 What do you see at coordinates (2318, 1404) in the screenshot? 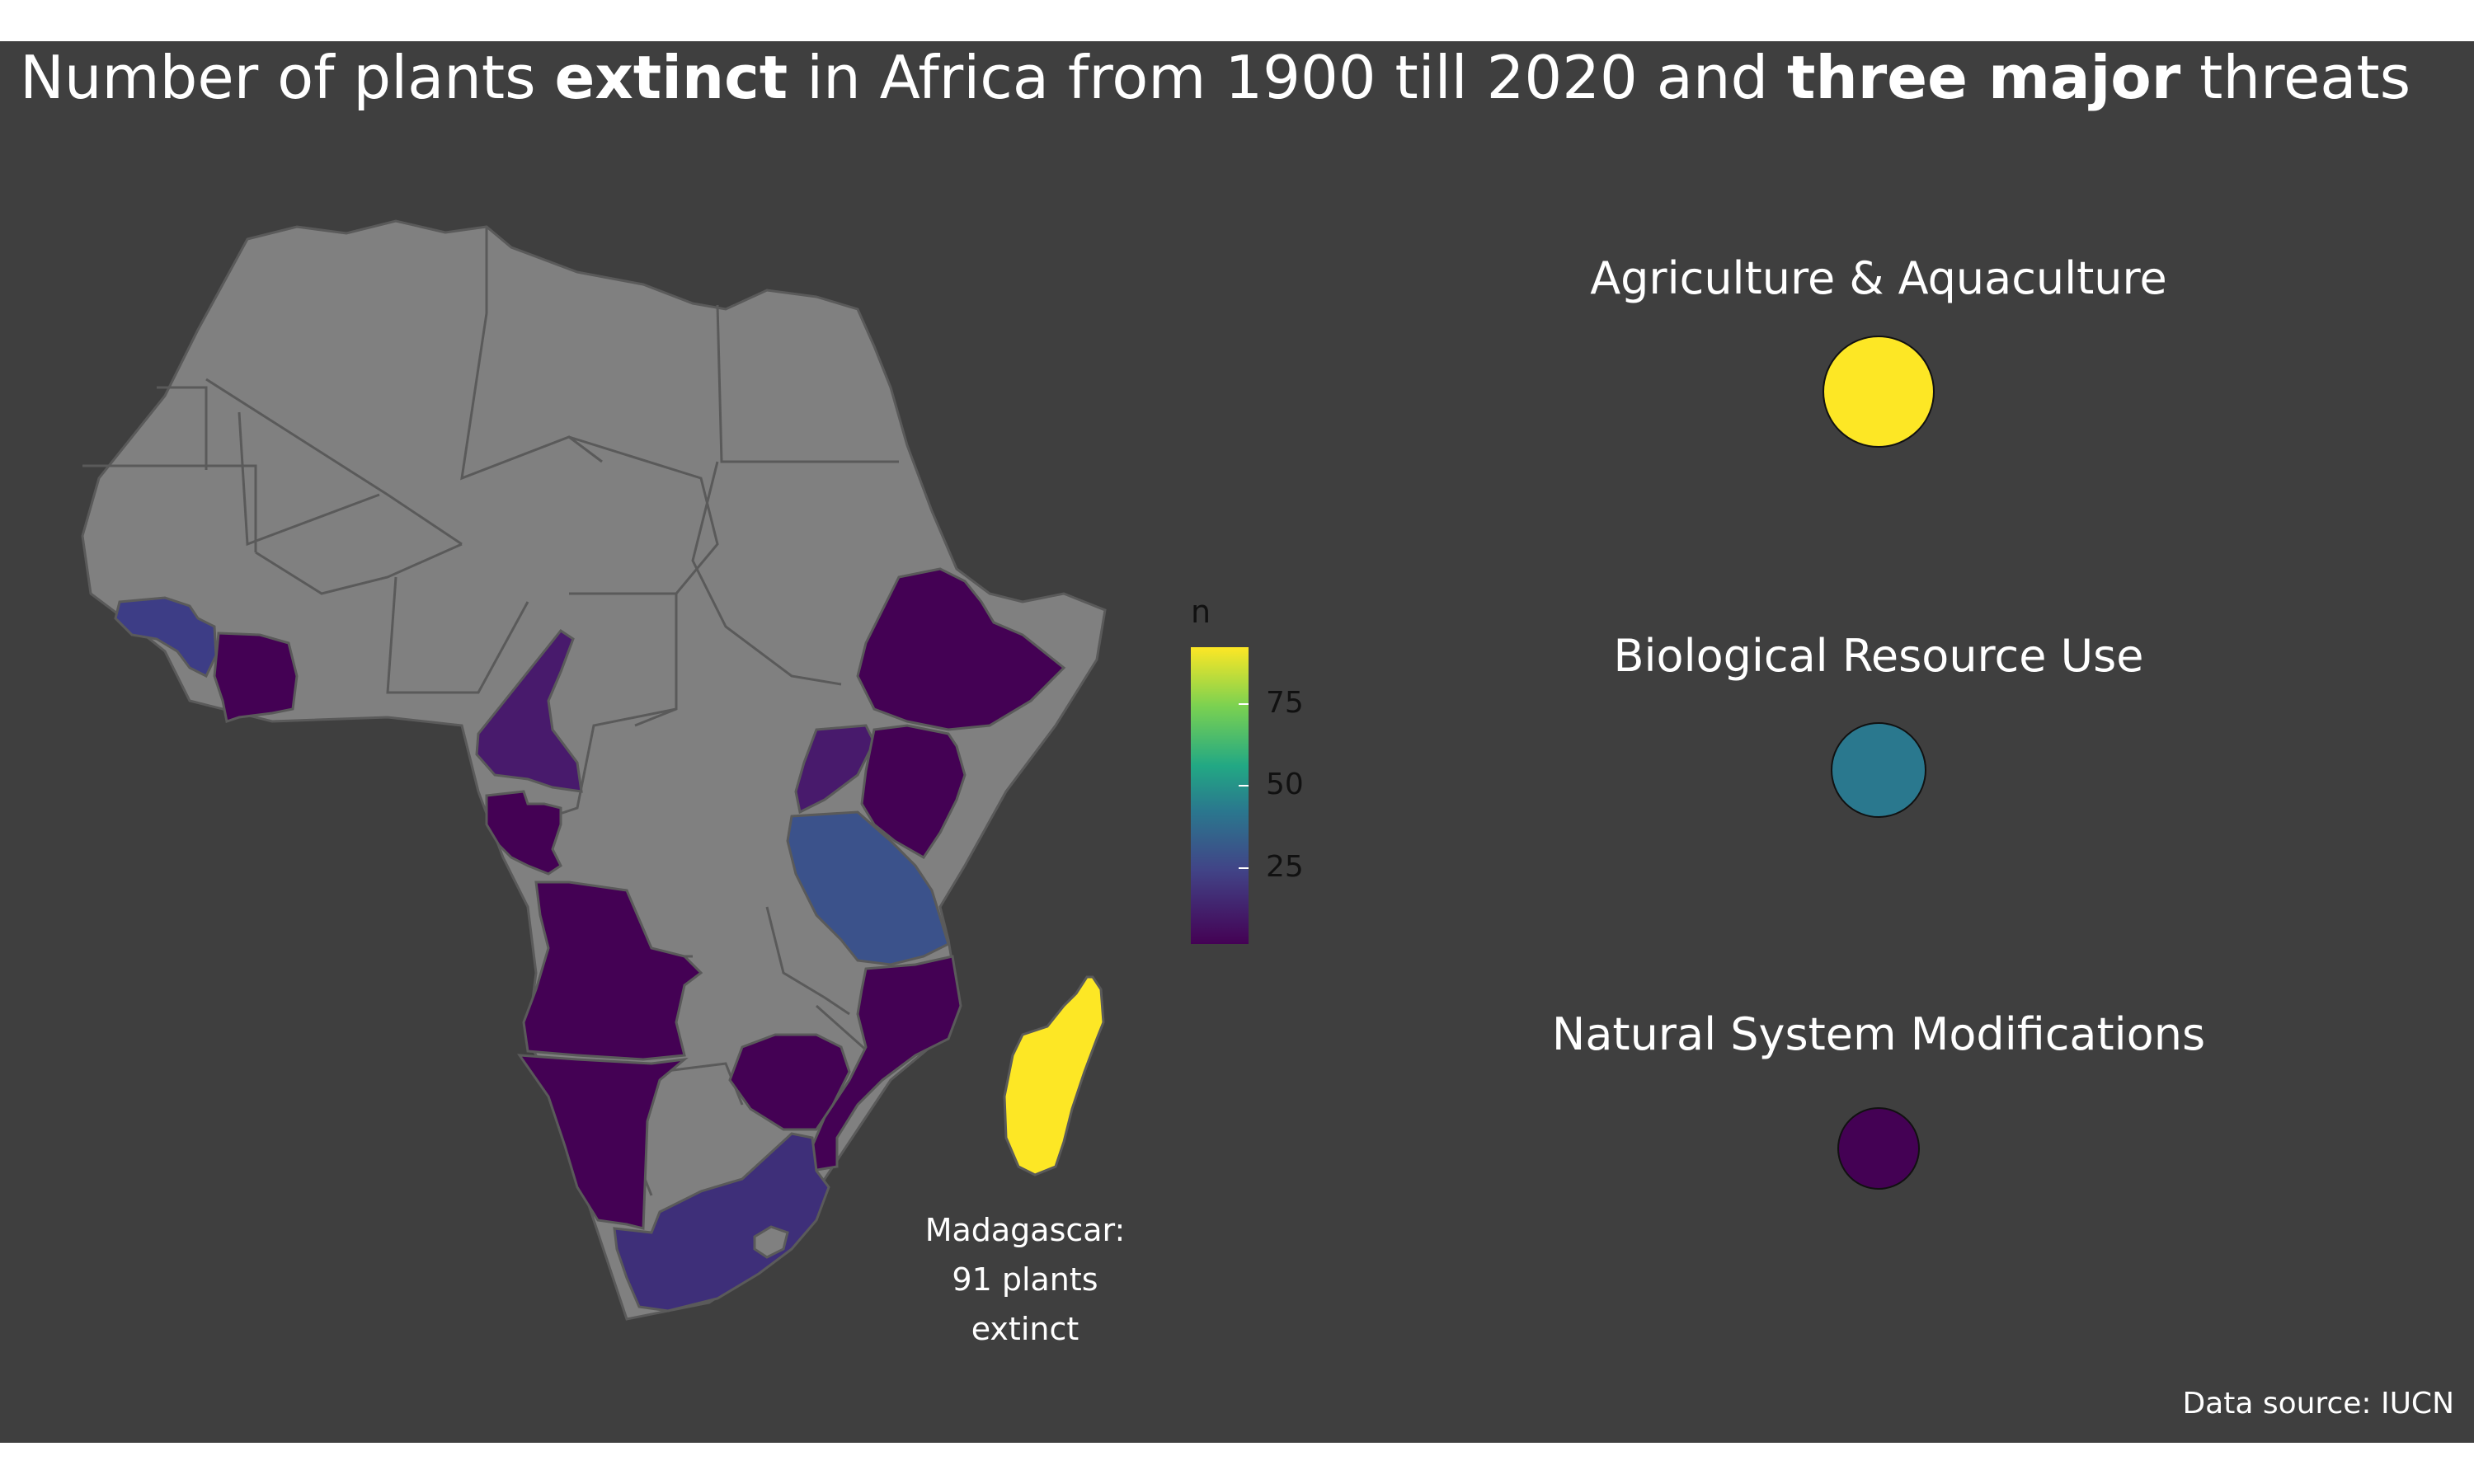
I see `data-source: Data source: IUCN` at bounding box center [2318, 1404].